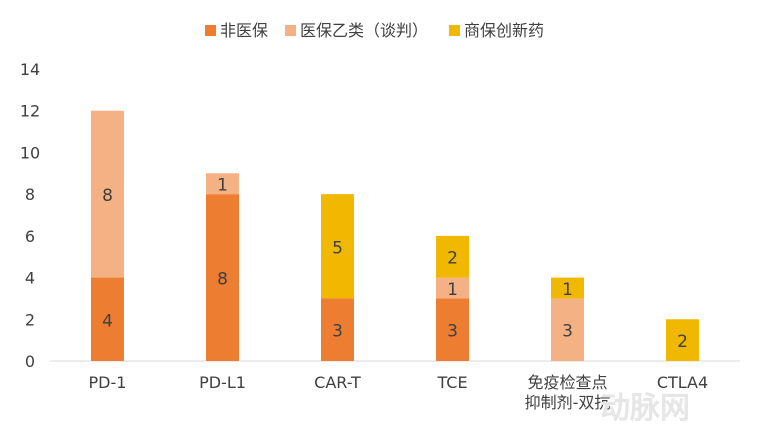 The height and width of the screenshot is (432, 760). What do you see at coordinates (30, 278) in the screenshot?
I see `y-tick-label-4: 4` at bounding box center [30, 278].